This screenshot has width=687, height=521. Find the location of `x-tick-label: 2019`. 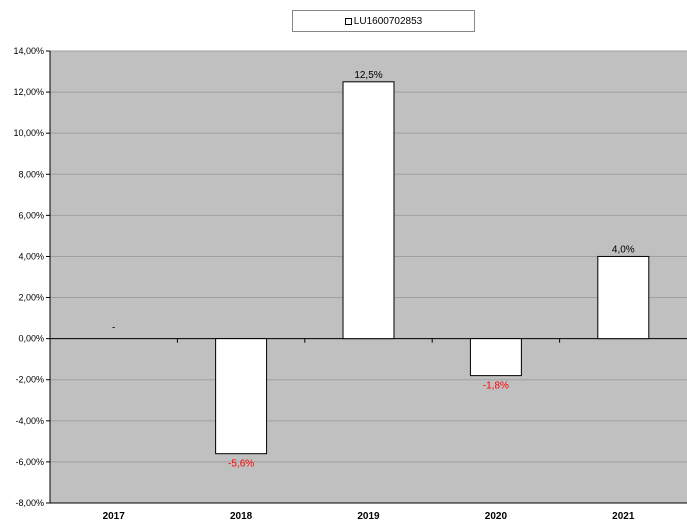

x-tick-label: 2019 is located at coordinates (368, 516).